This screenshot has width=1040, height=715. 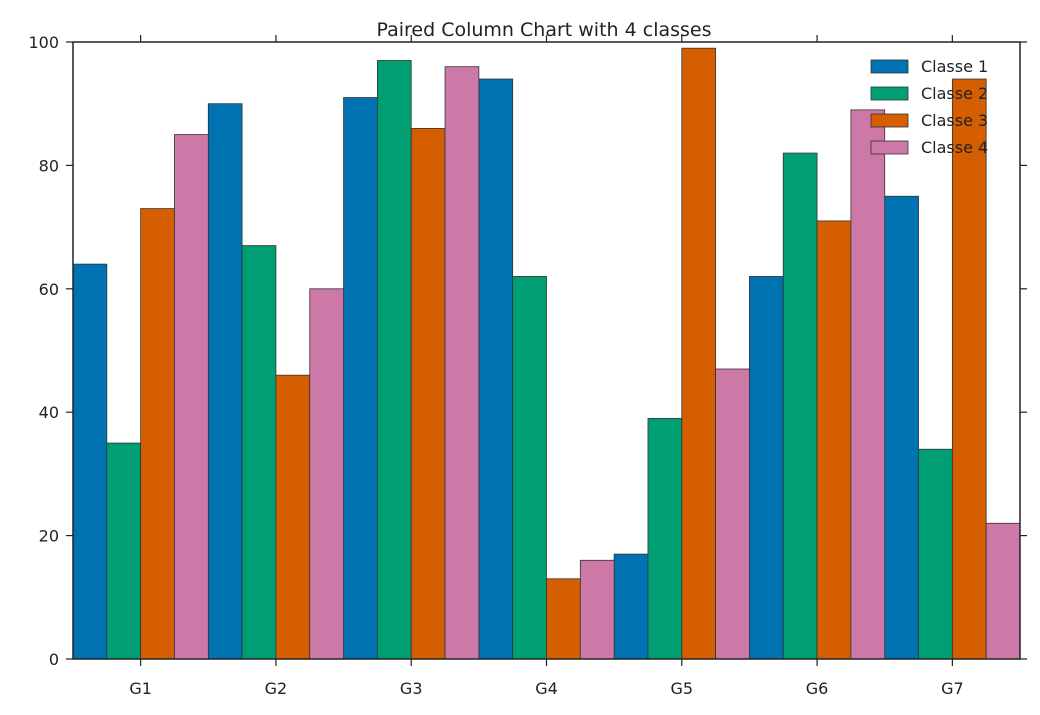 I want to click on y-tick-label: 0, so click(x=54, y=659).